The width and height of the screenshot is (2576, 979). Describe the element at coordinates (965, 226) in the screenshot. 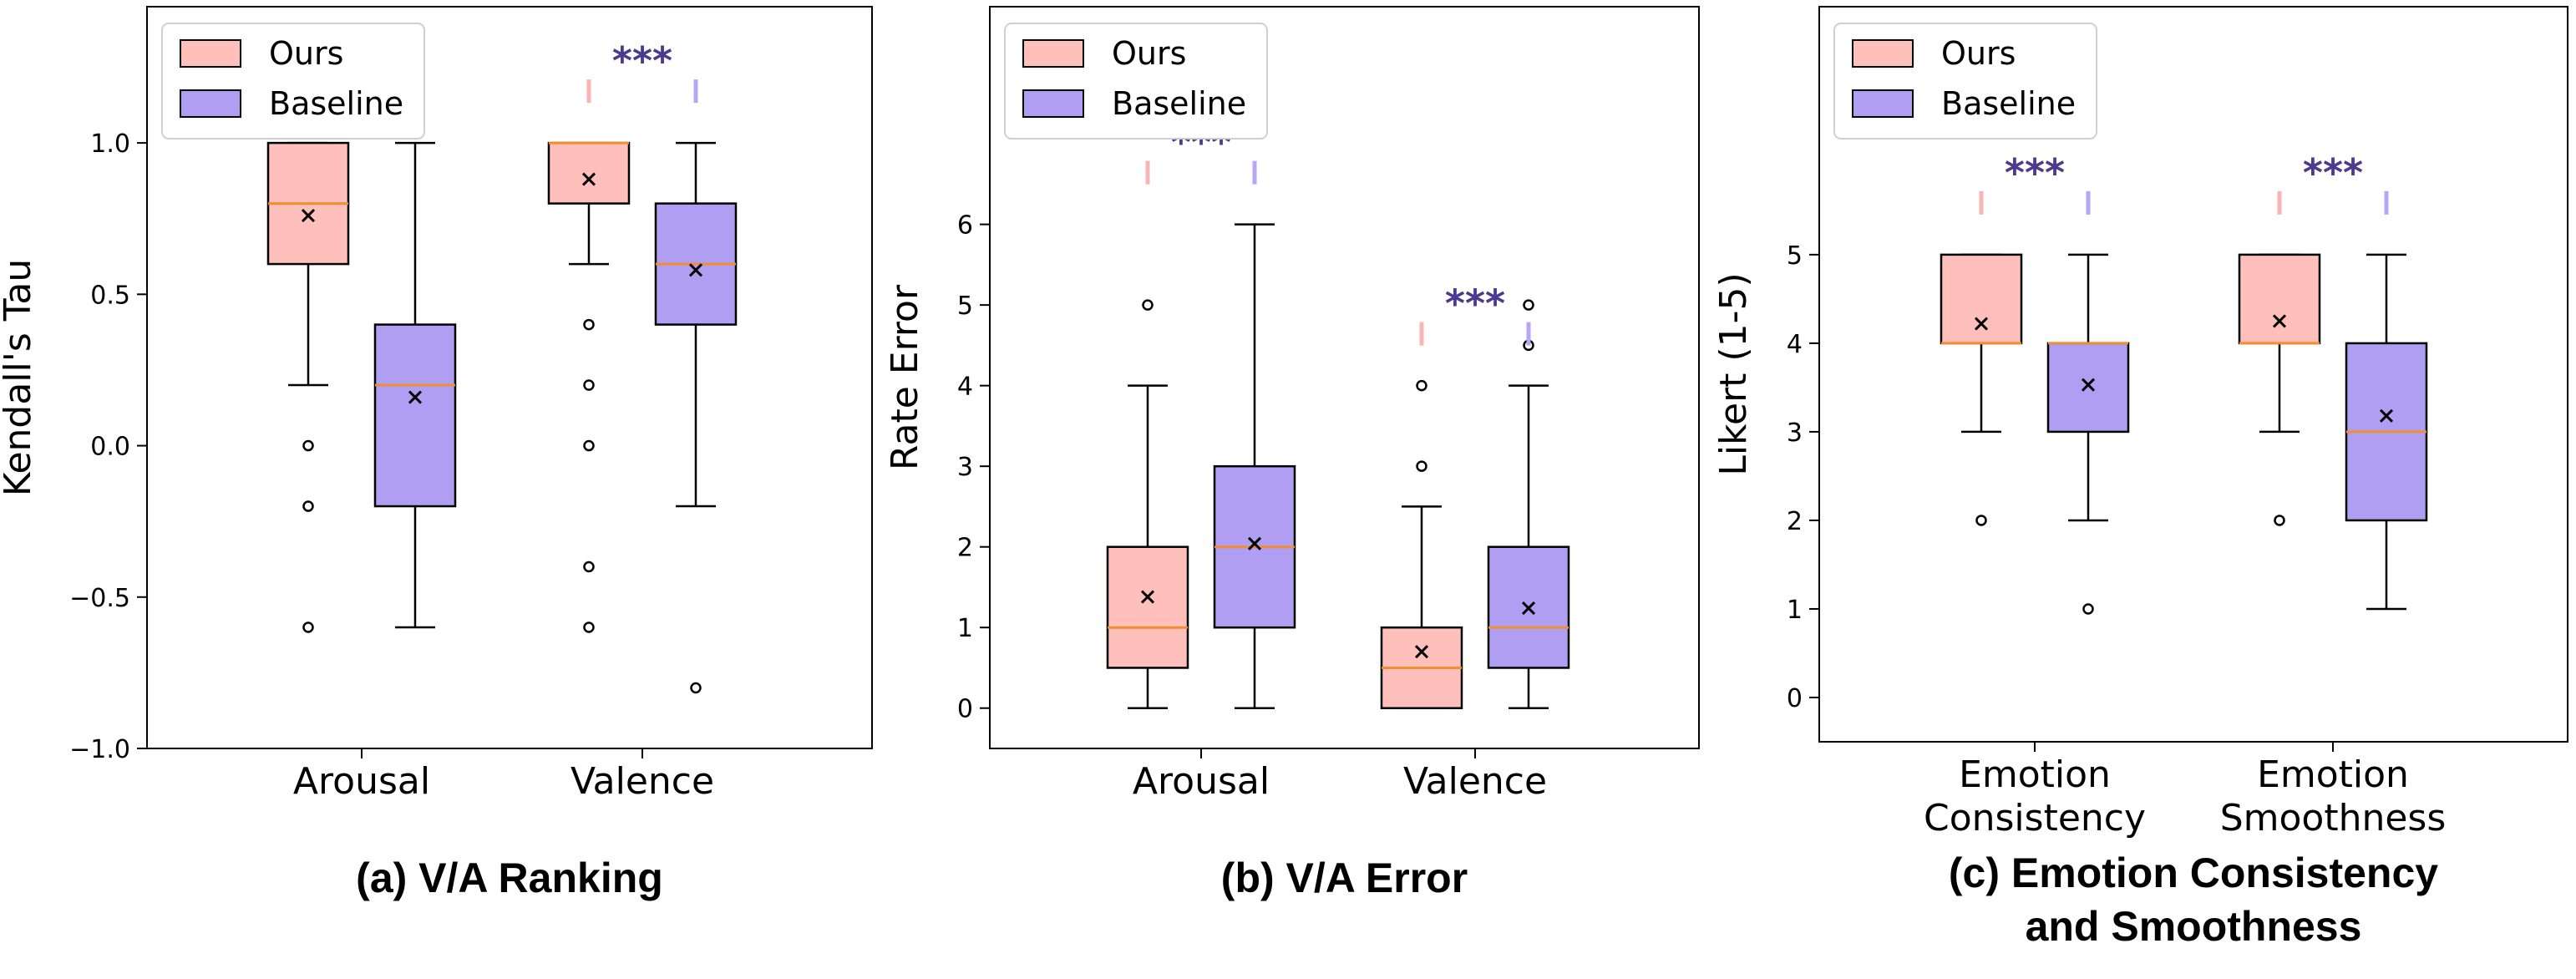

I see `y-tick-label: 6` at that location.